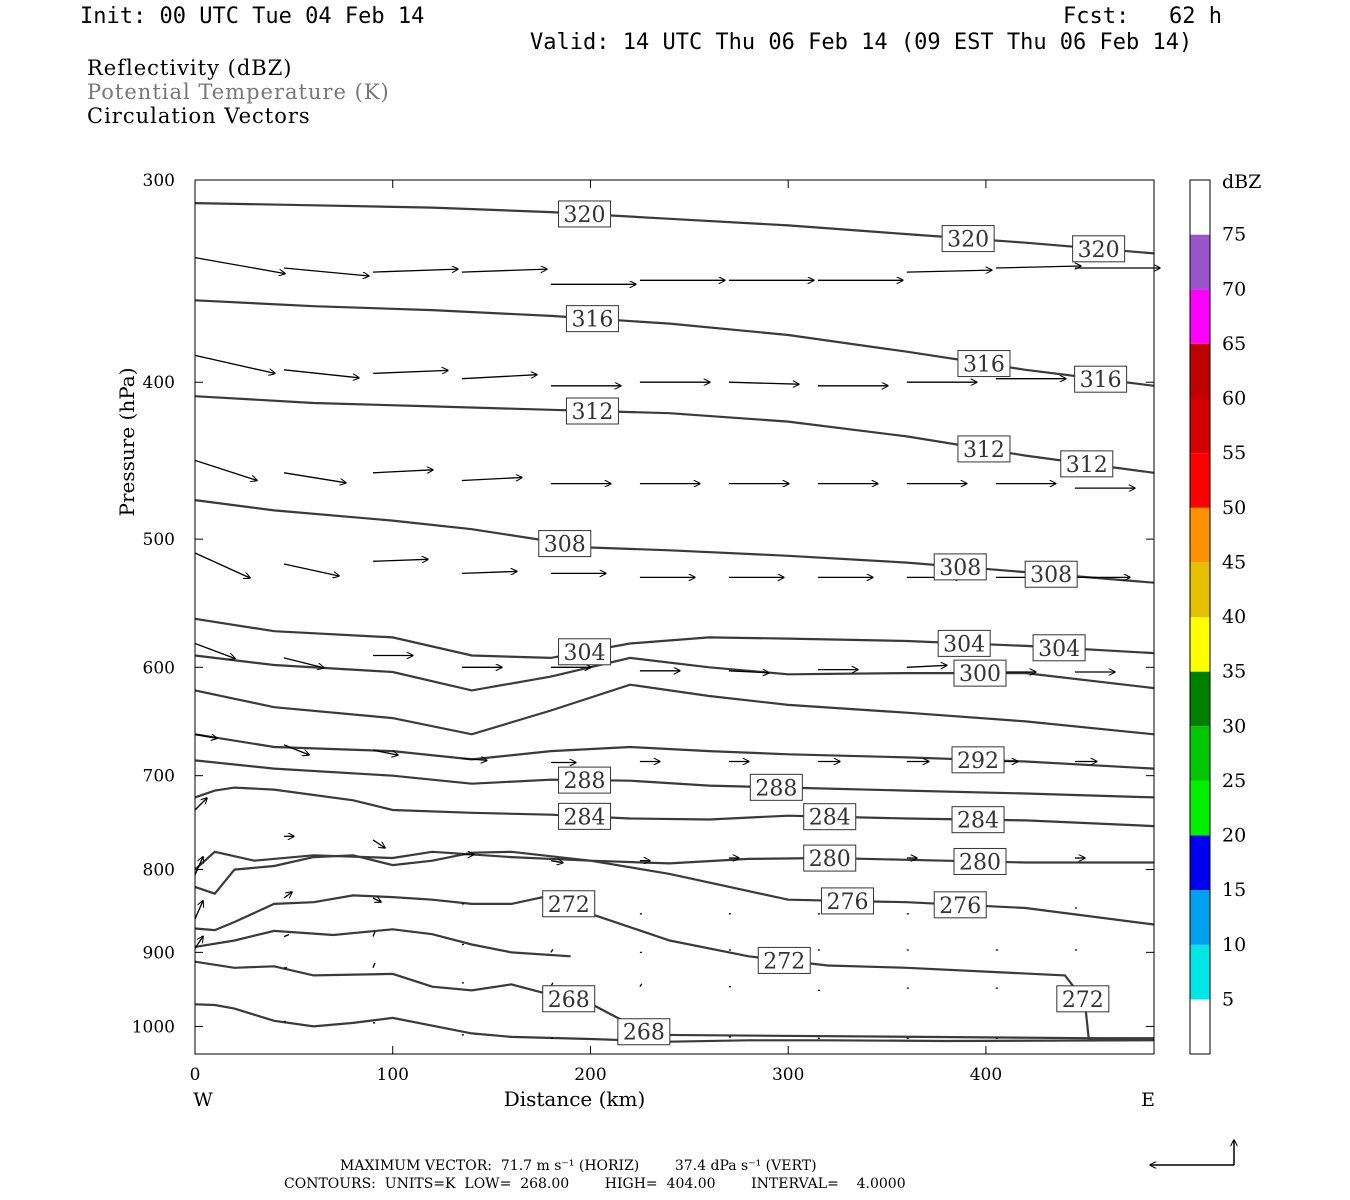 The height and width of the screenshot is (1200, 1350). What do you see at coordinates (986, 1075) in the screenshot?
I see `x-tick-label: 400` at bounding box center [986, 1075].